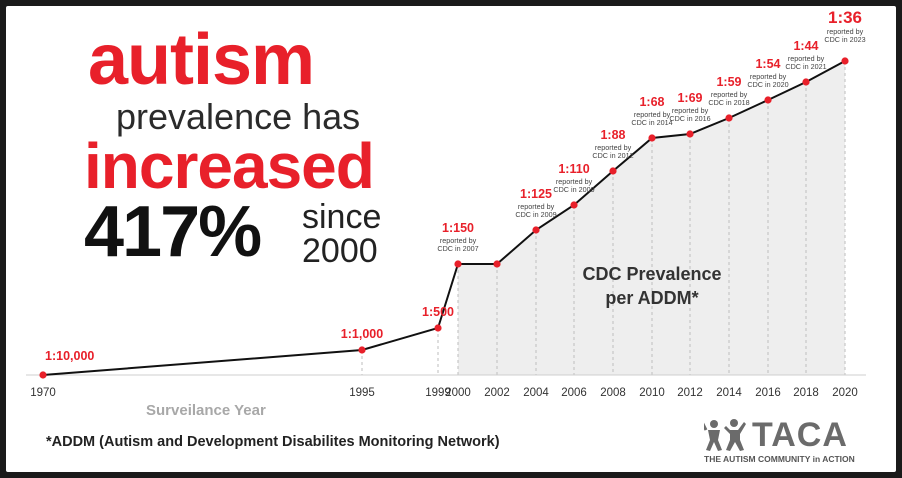 This screenshot has width=902, height=478. What do you see at coordinates (805, 46) in the screenshot?
I see `data-label: 1:44` at bounding box center [805, 46].